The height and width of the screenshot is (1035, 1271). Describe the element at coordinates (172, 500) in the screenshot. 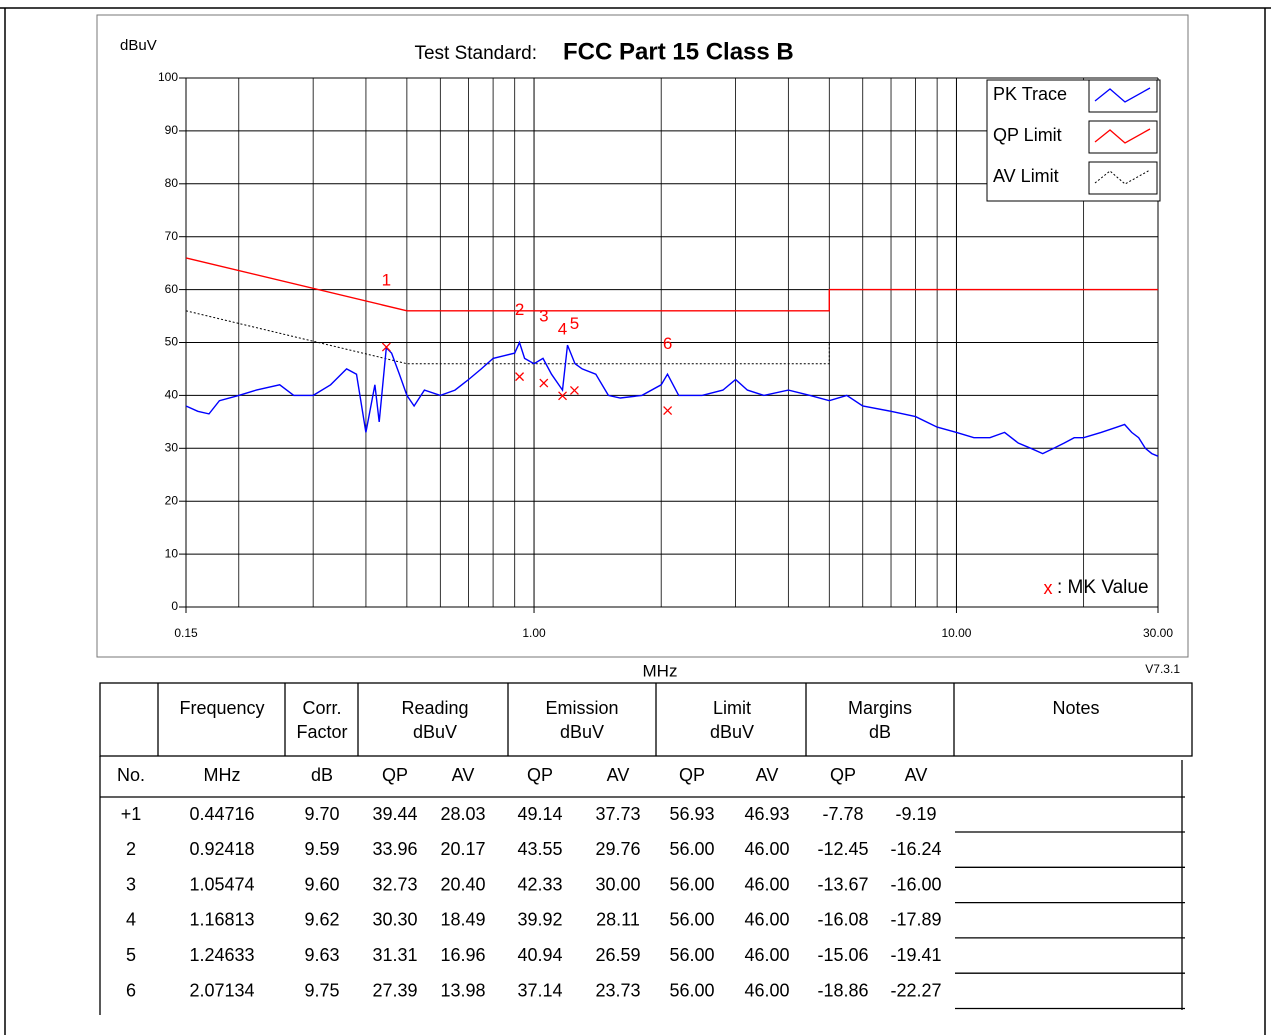

I see `y-tick-label: 20` at that location.